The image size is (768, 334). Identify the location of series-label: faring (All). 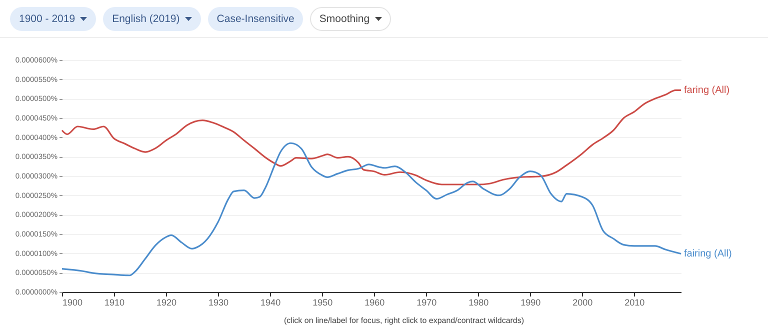
(707, 90).